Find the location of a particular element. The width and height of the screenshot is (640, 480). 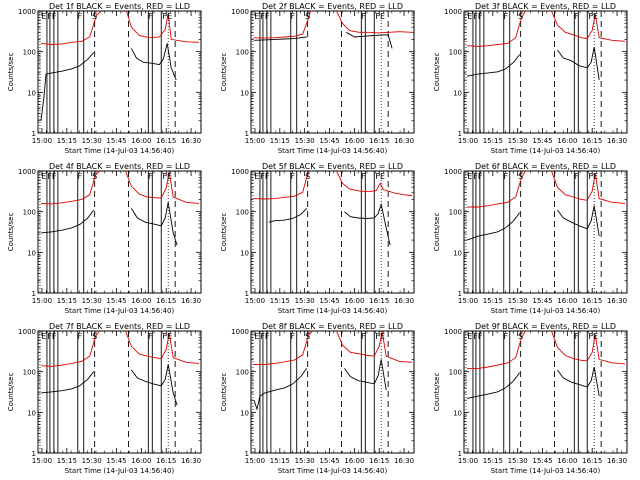

chart-title: Det 9f BLACK = Events, RED = LLD is located at coordinates (545, 326).